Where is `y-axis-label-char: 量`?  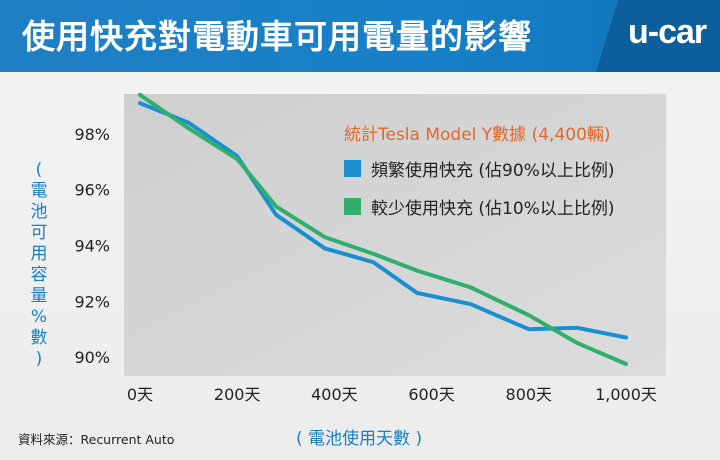
y-axis-label-char: 量 is located at coordinates (39, 296).